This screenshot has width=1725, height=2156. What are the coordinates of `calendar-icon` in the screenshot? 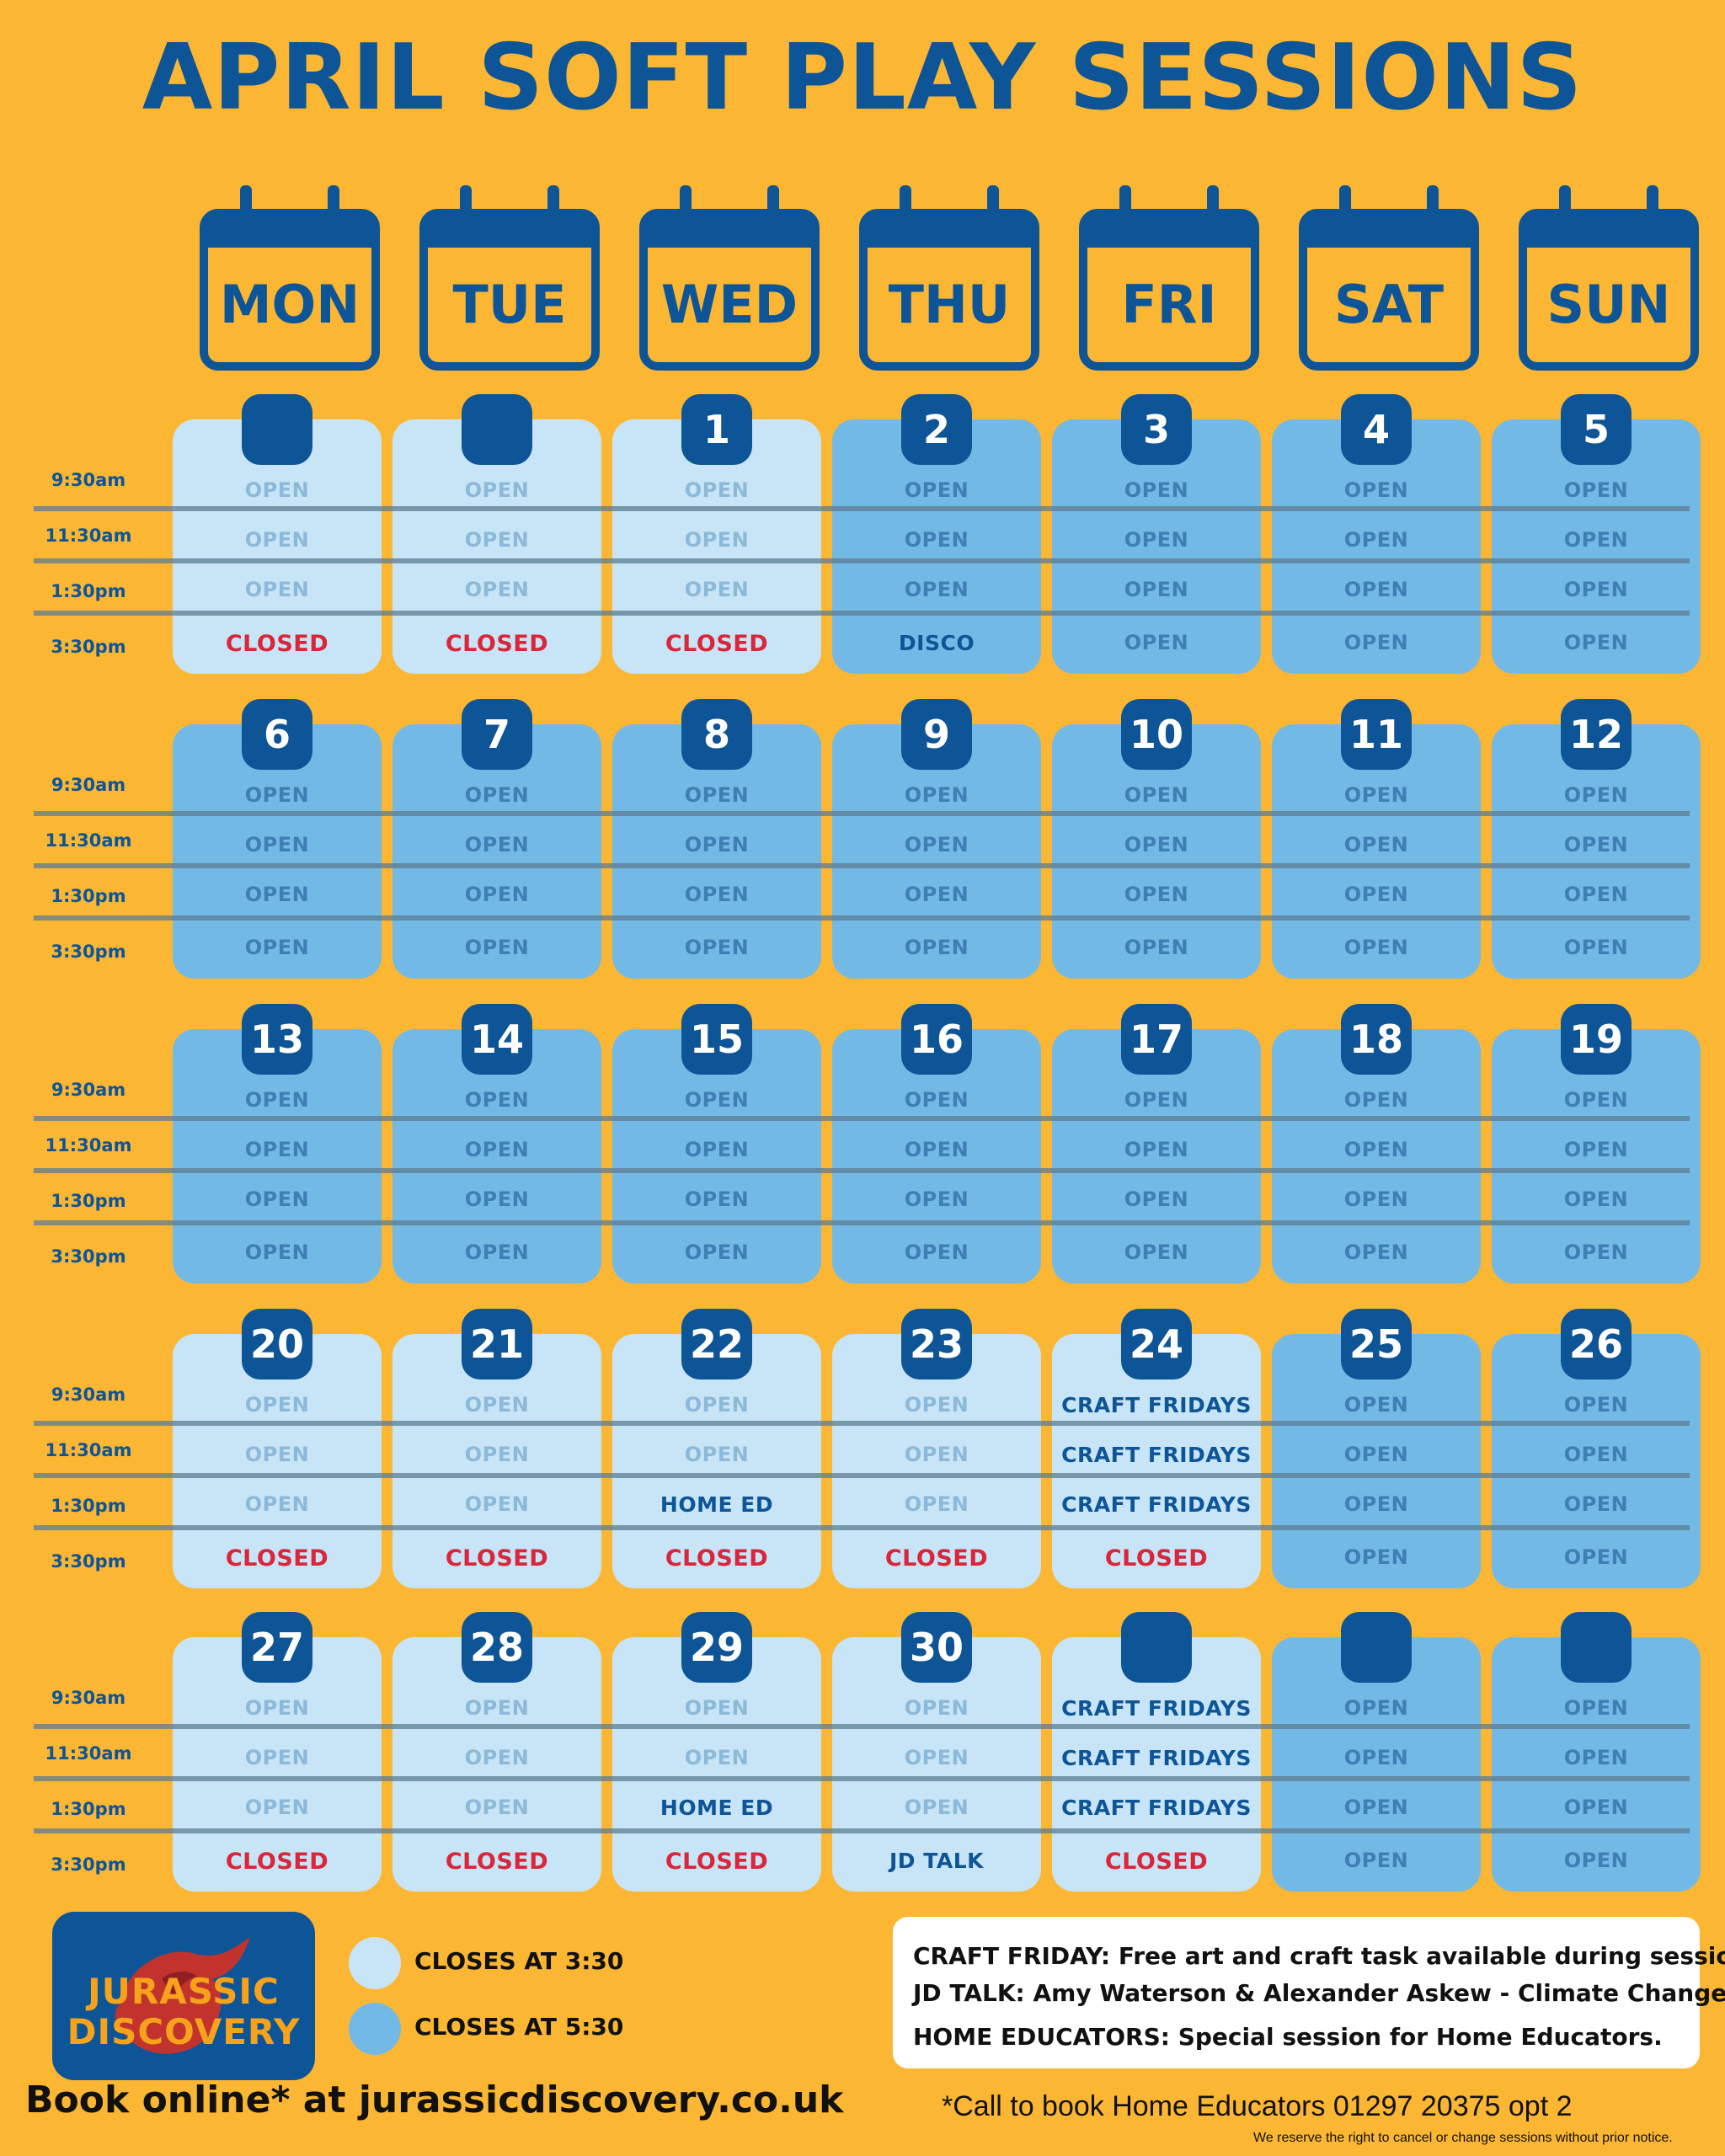 It's located at (290, 290).